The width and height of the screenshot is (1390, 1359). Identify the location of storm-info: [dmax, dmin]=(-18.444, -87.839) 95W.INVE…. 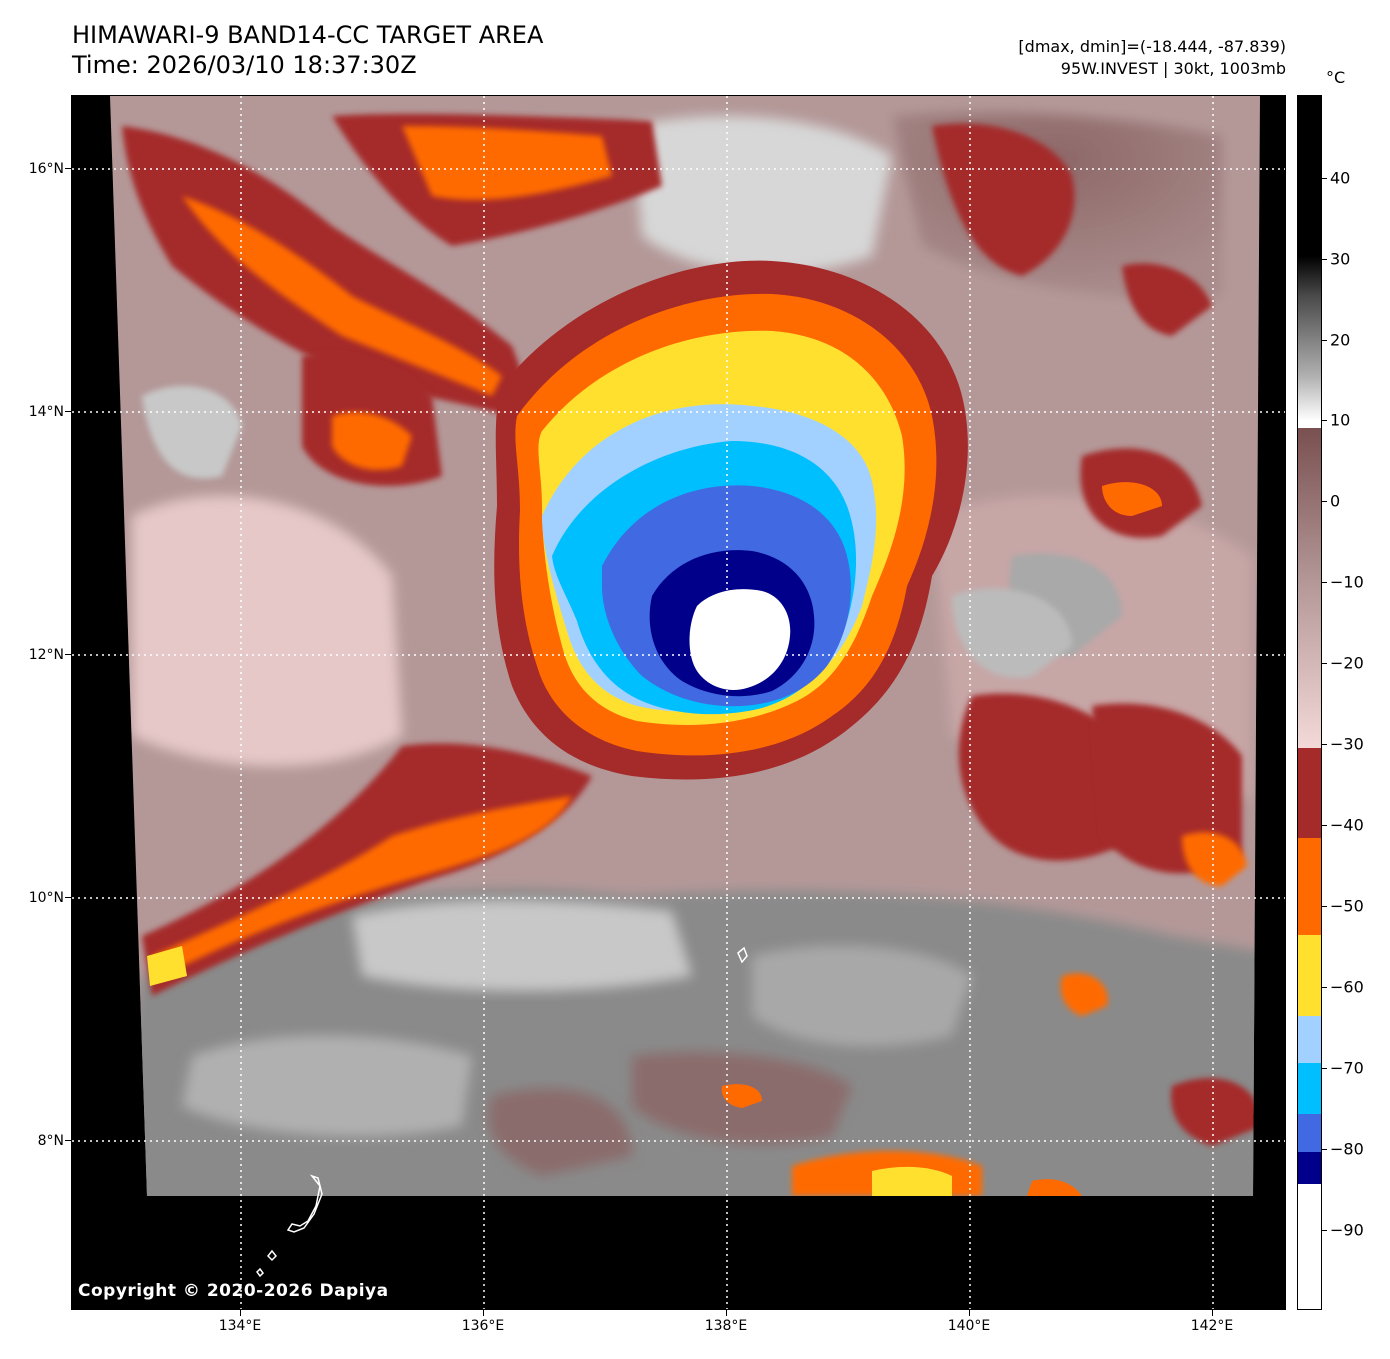
(1152, 58).